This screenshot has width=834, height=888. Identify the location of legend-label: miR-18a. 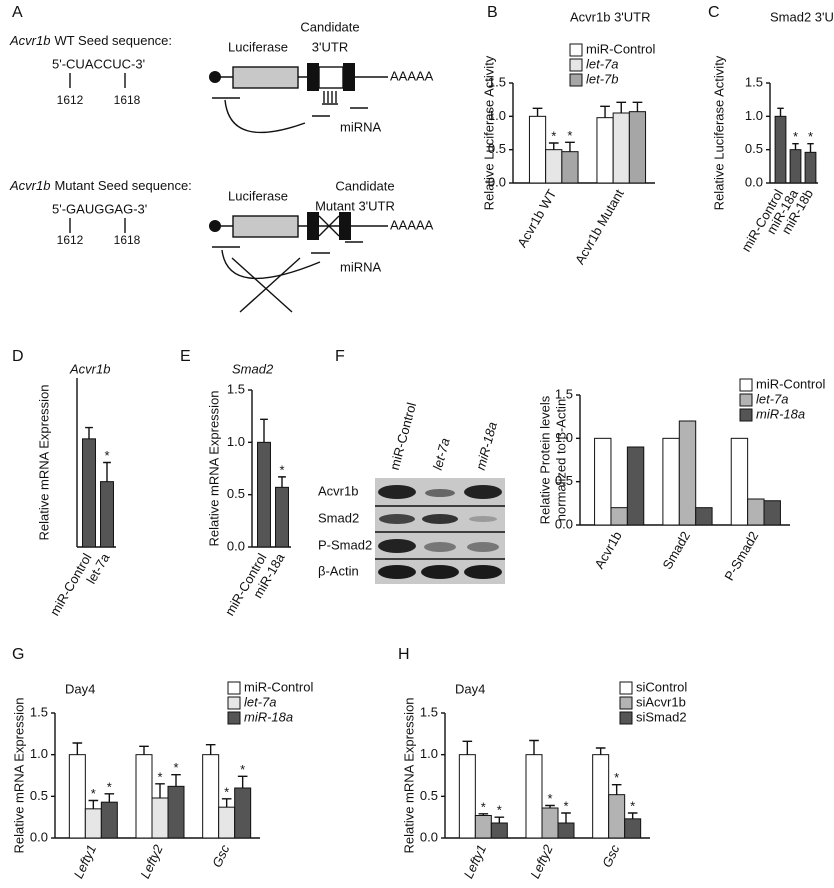
(268, 716).